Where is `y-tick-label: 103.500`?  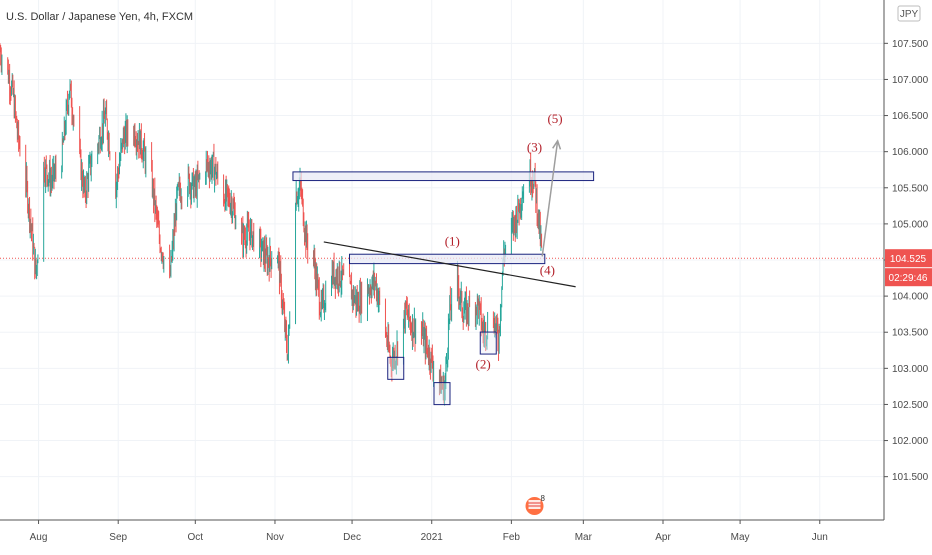 y-tick-label: 103.500 is located at coordinates (910, 333).